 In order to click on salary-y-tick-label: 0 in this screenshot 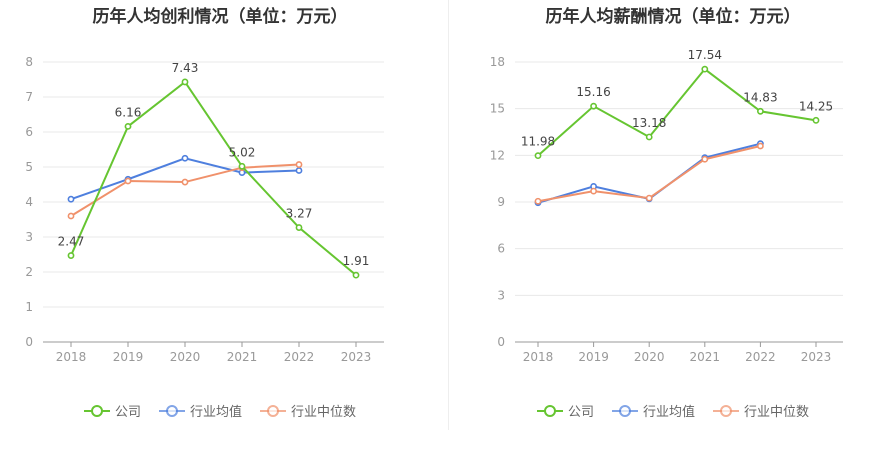, I will do `click(501, 342)`.